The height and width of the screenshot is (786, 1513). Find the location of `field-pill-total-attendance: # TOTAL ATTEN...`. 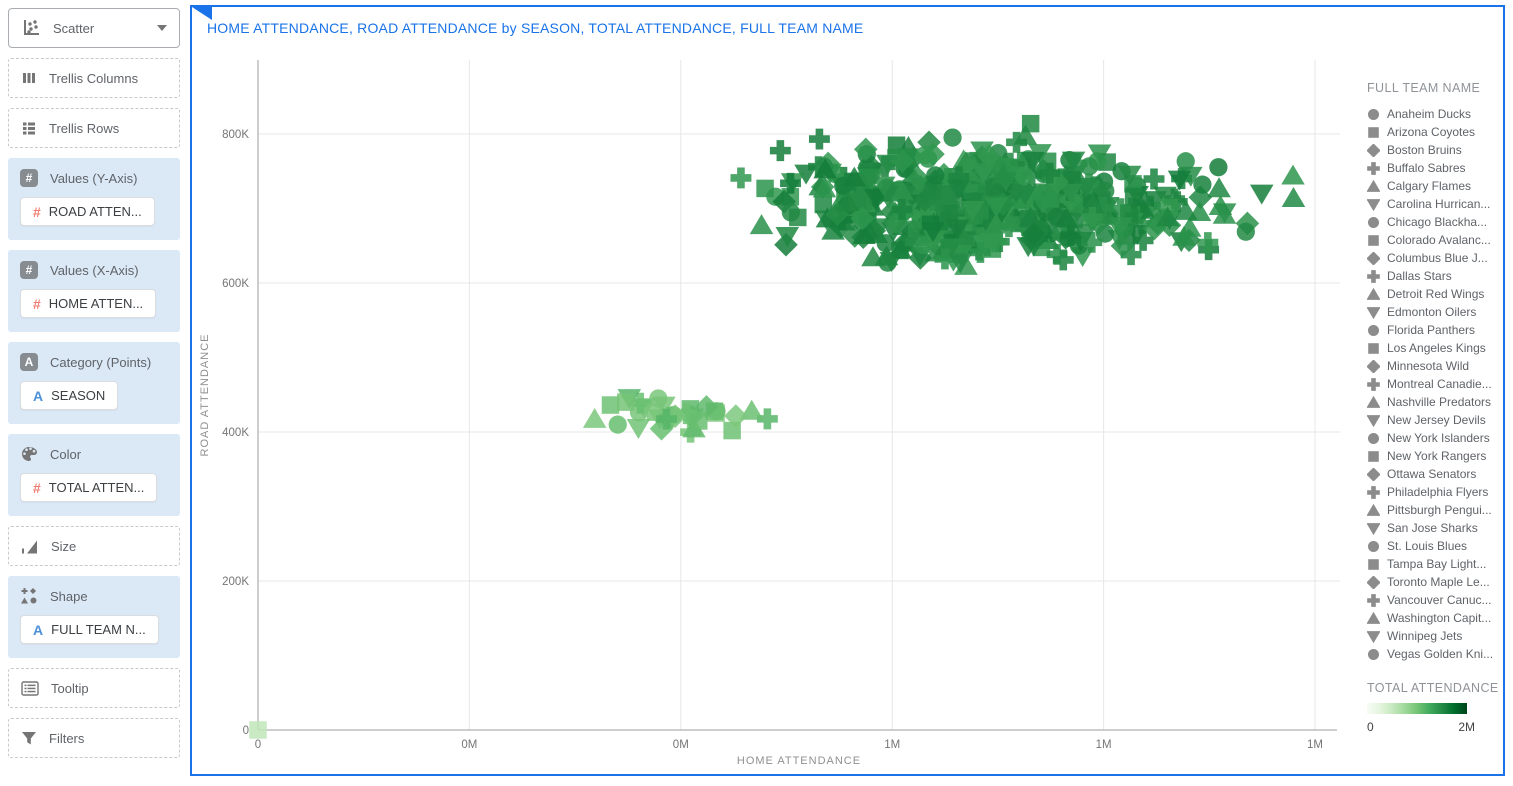

field-pill-total-attendance: # TOTAL ATTEN... is located at coordinates (89, 487).